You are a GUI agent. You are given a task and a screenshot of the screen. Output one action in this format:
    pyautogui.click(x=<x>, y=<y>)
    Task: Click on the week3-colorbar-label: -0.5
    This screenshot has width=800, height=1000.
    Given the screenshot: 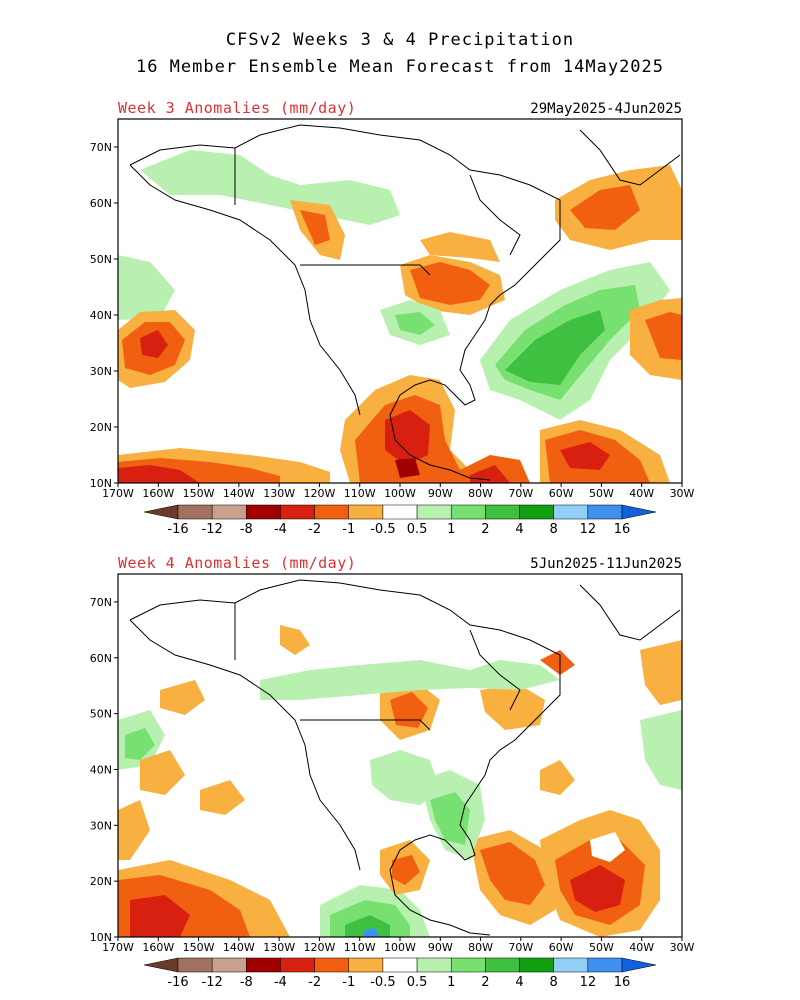 What is the action you would take?
    pyautogui.click(x=382, y=529)
    